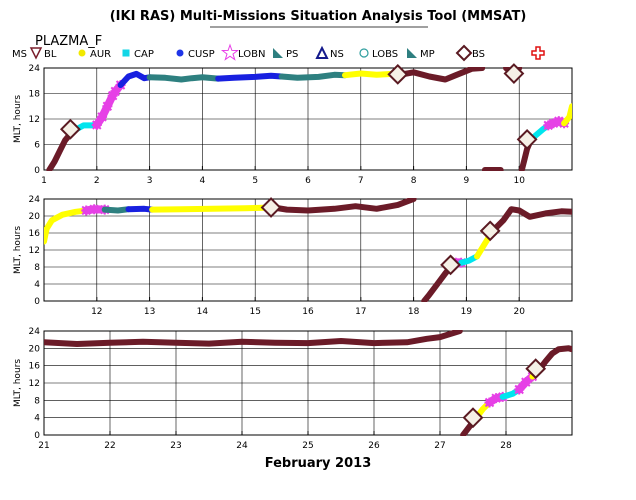  I want to click on legend-label: LOBS, so click(385, 54).